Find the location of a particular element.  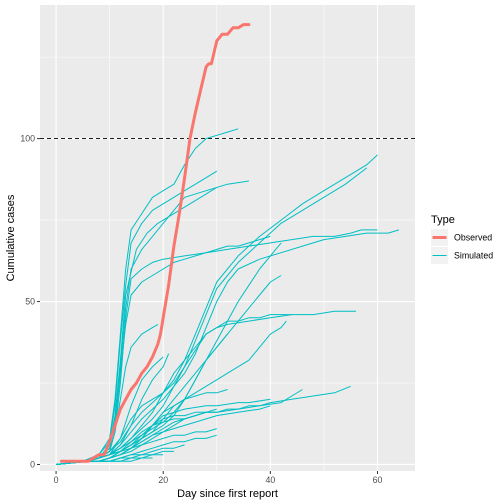

y-axis-title: Cumulative cases is located at coordinates (11, 237).